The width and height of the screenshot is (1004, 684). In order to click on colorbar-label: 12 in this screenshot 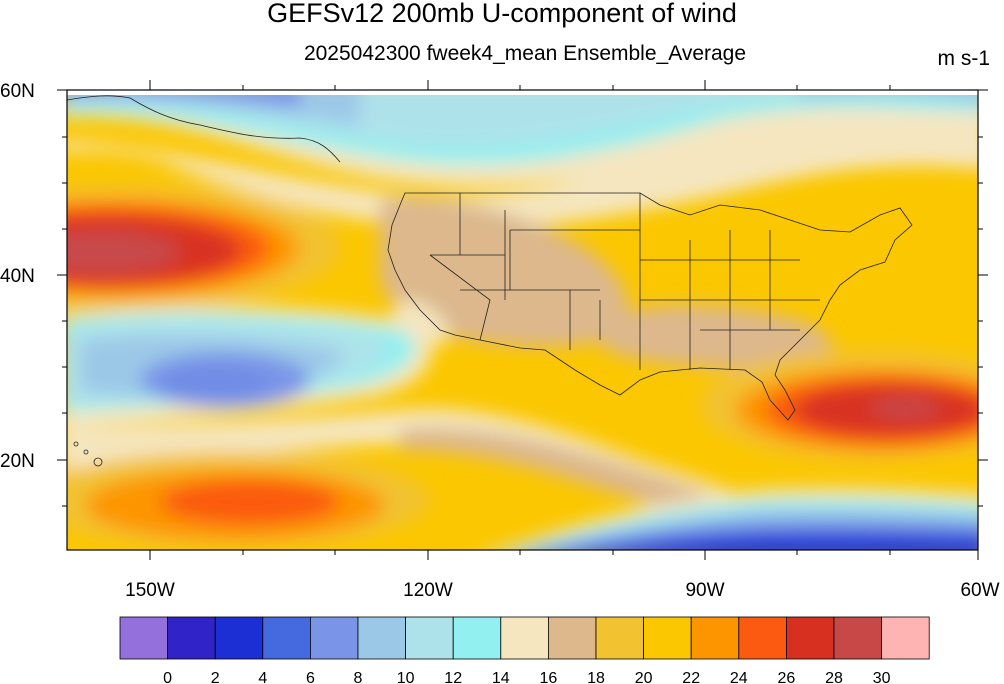, I will do `click(453, 677)`.